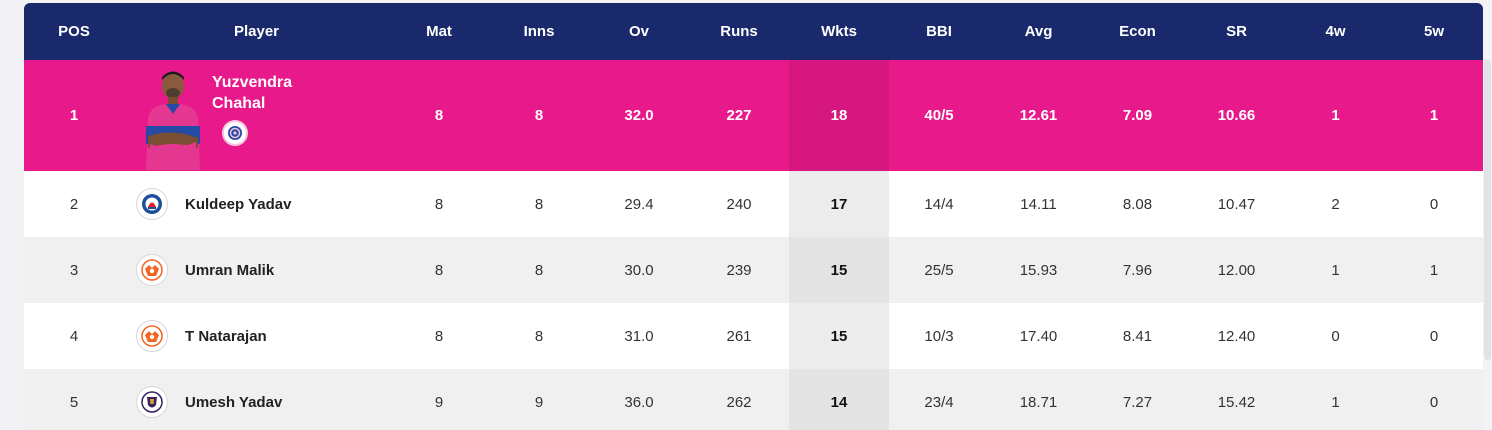 The image size is (1492, 430). I want to click on cell-sr: 10.66, so click(1236, 115).